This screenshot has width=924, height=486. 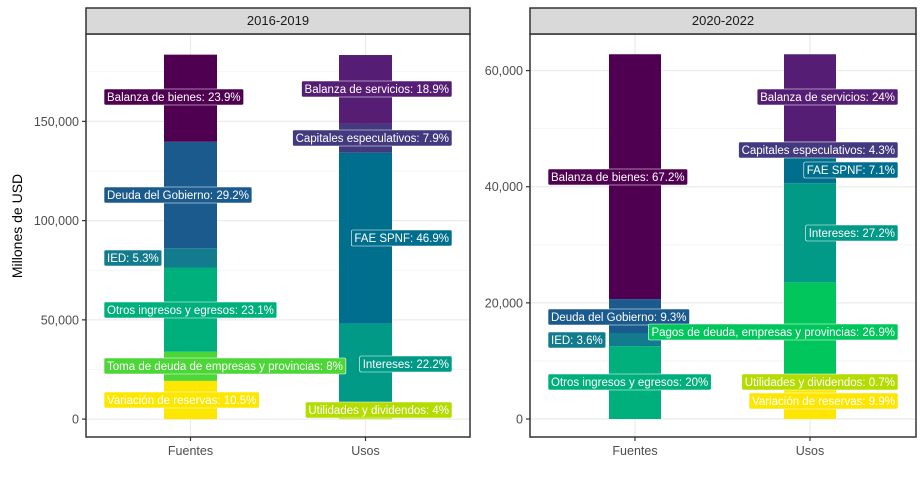 I want to click on data-label-text: Balanza de bienes: 67.2%, so click(x=618, y=178).